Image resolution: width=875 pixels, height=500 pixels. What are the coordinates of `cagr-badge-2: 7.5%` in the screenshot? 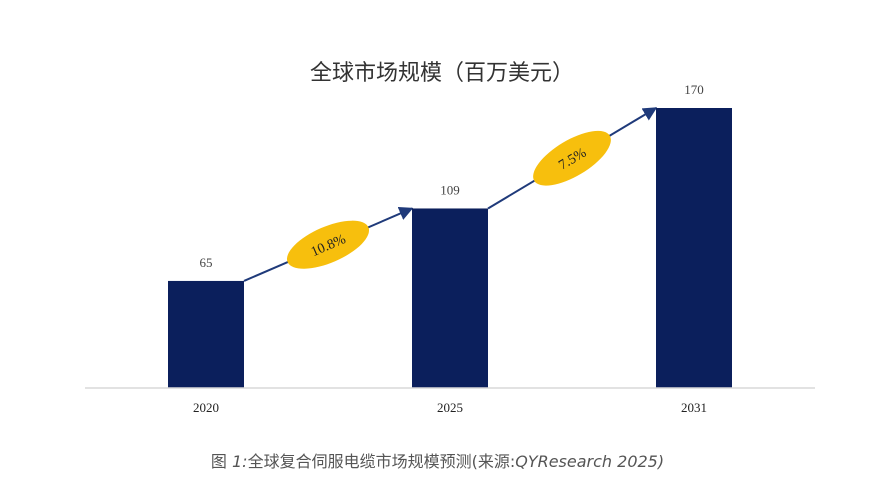 It's located at (572, 158).